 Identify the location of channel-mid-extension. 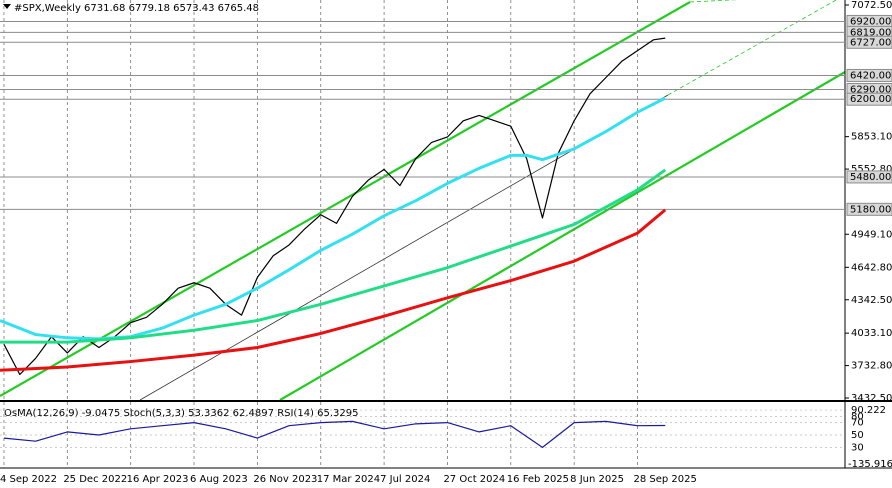
(752, 48).